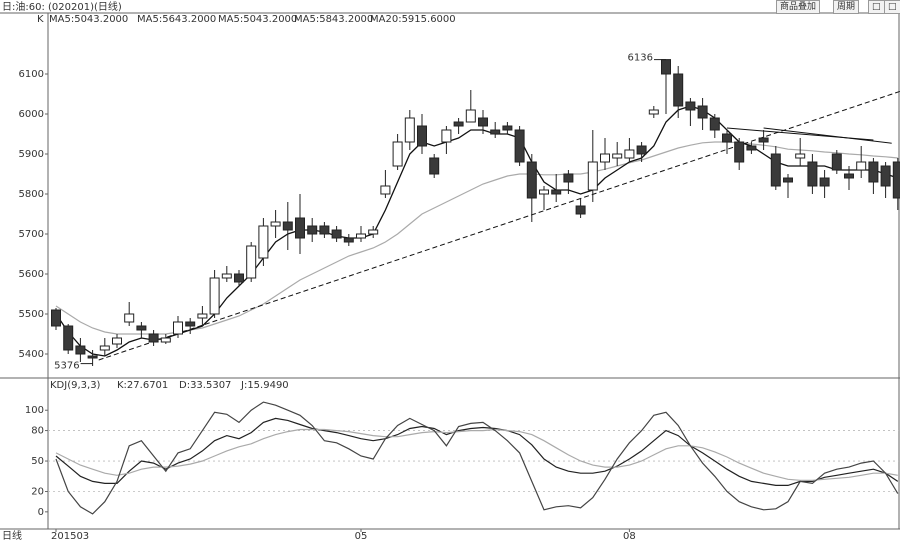 The height and width of the screenshot is (546, 900). Describe the element at coordinates (31, 314) in the screenshot. I see `price-tick-label: 5500` at that location.